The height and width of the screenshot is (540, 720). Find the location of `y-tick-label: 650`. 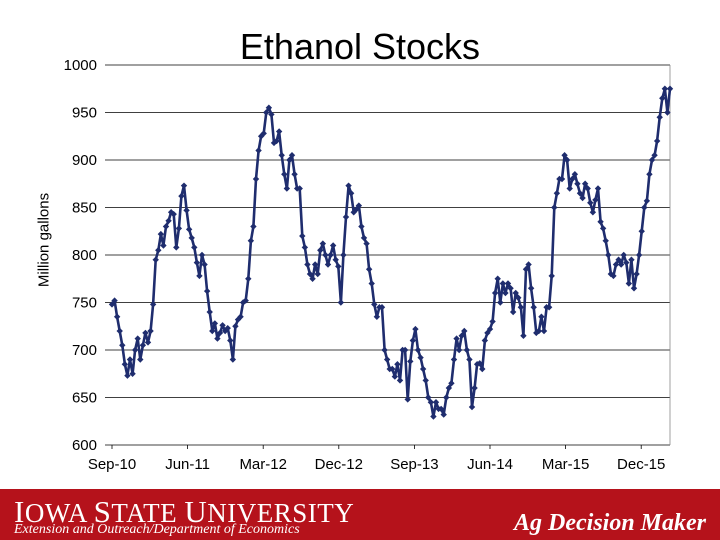

y-tick-label: 650 is located at coordinates (84, 398).